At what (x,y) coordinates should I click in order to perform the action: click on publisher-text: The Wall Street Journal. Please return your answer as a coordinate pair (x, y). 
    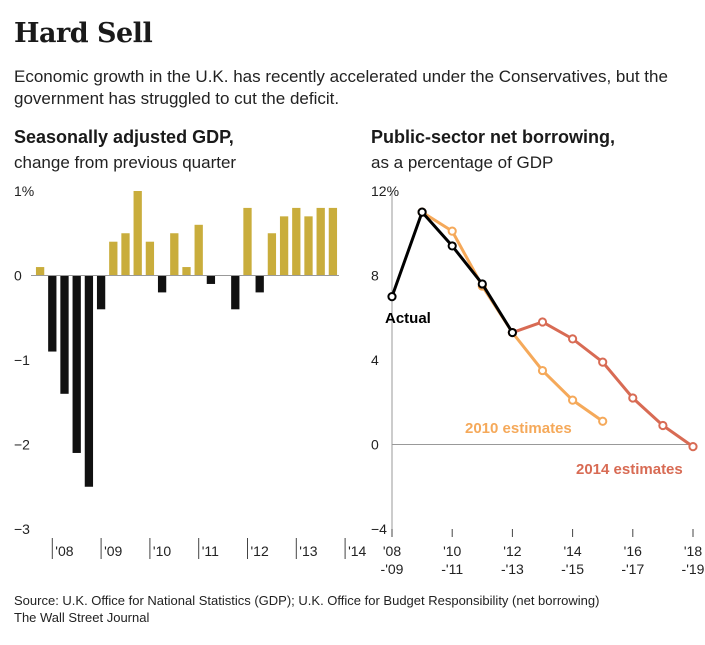
    Looking at the image, I should click on (82, 617).